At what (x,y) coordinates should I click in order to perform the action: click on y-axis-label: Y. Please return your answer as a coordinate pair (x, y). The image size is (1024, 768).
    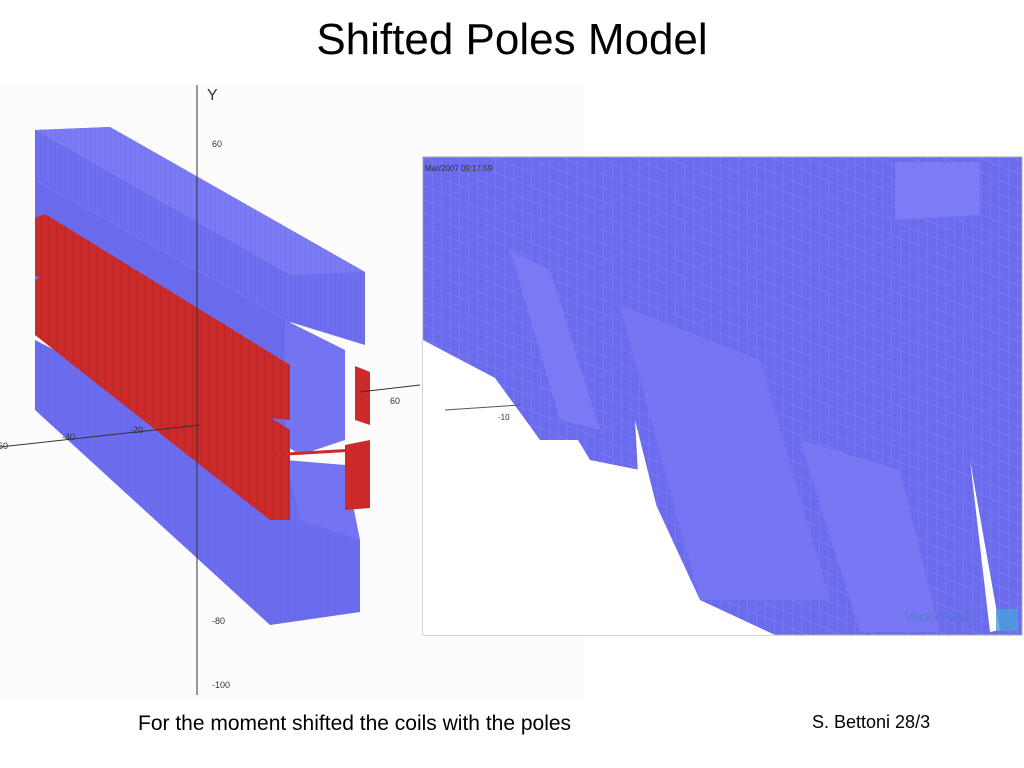
    Looking at the image, I should click on (212, 95).